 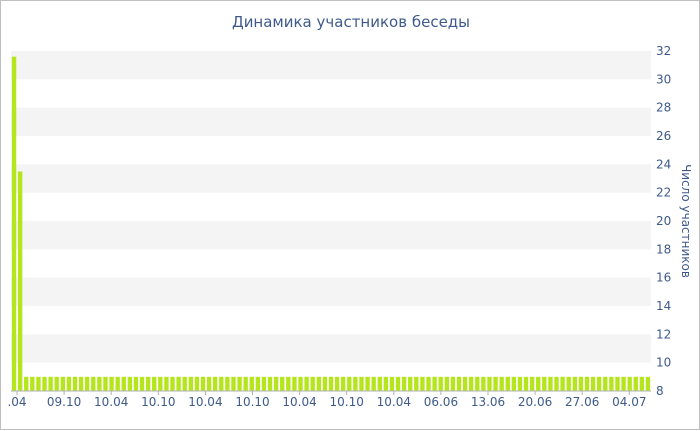 What do you see at coordinates (582, 402) in the screenshot?
I see `x-tick-label: 27.06` at bounding box center [582, 402].